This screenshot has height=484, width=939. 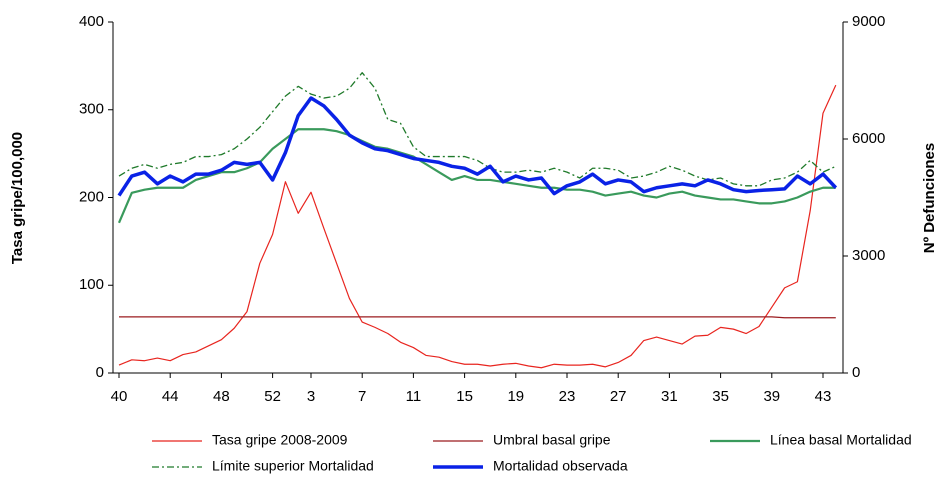 What do you see at coordinates (868, 21) in the screenshot?
I see `y2-tick-label: 9000` at bounding box center [868, 21].